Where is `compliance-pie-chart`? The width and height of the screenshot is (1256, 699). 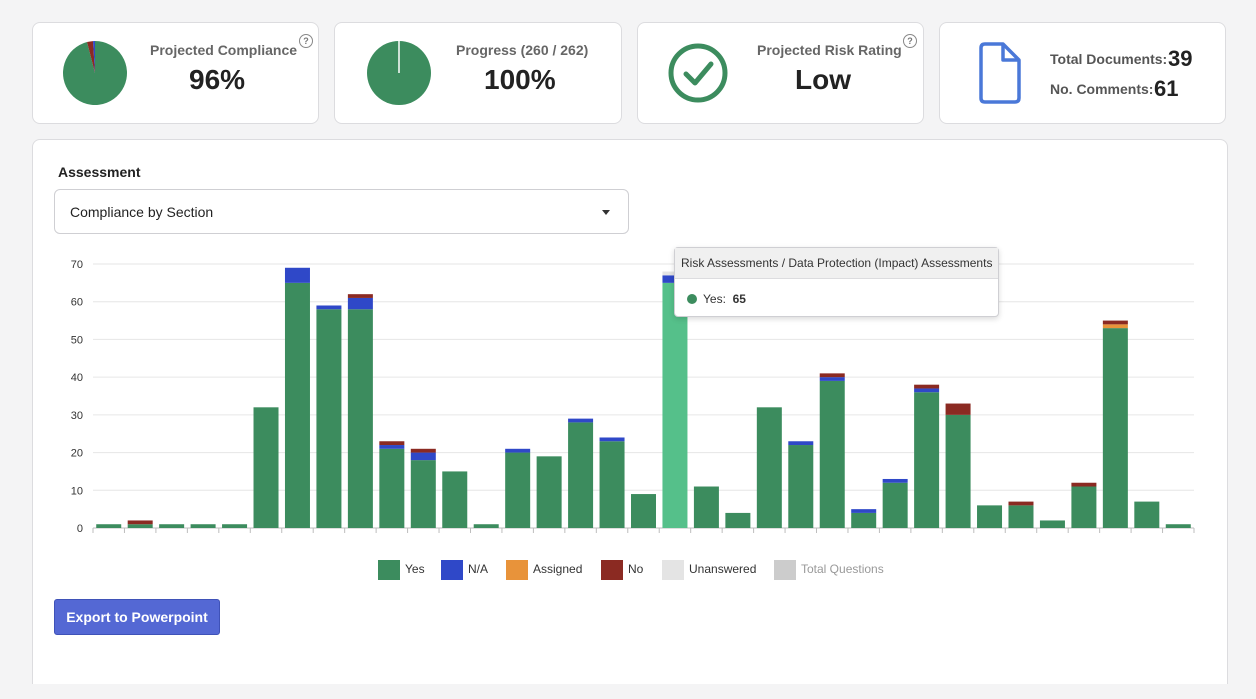
compliance-pie-chart is located at coordinates (94, 73).